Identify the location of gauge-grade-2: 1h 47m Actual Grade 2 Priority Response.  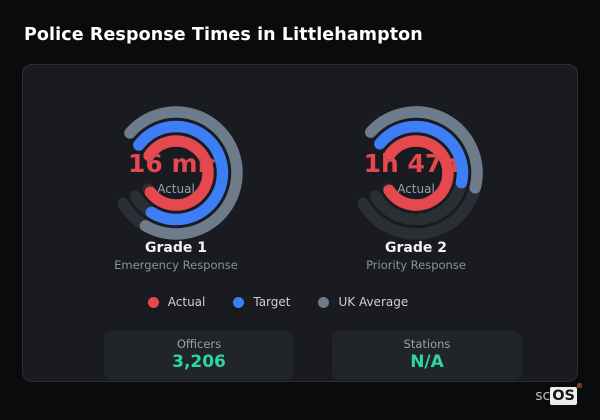
(416, 185).